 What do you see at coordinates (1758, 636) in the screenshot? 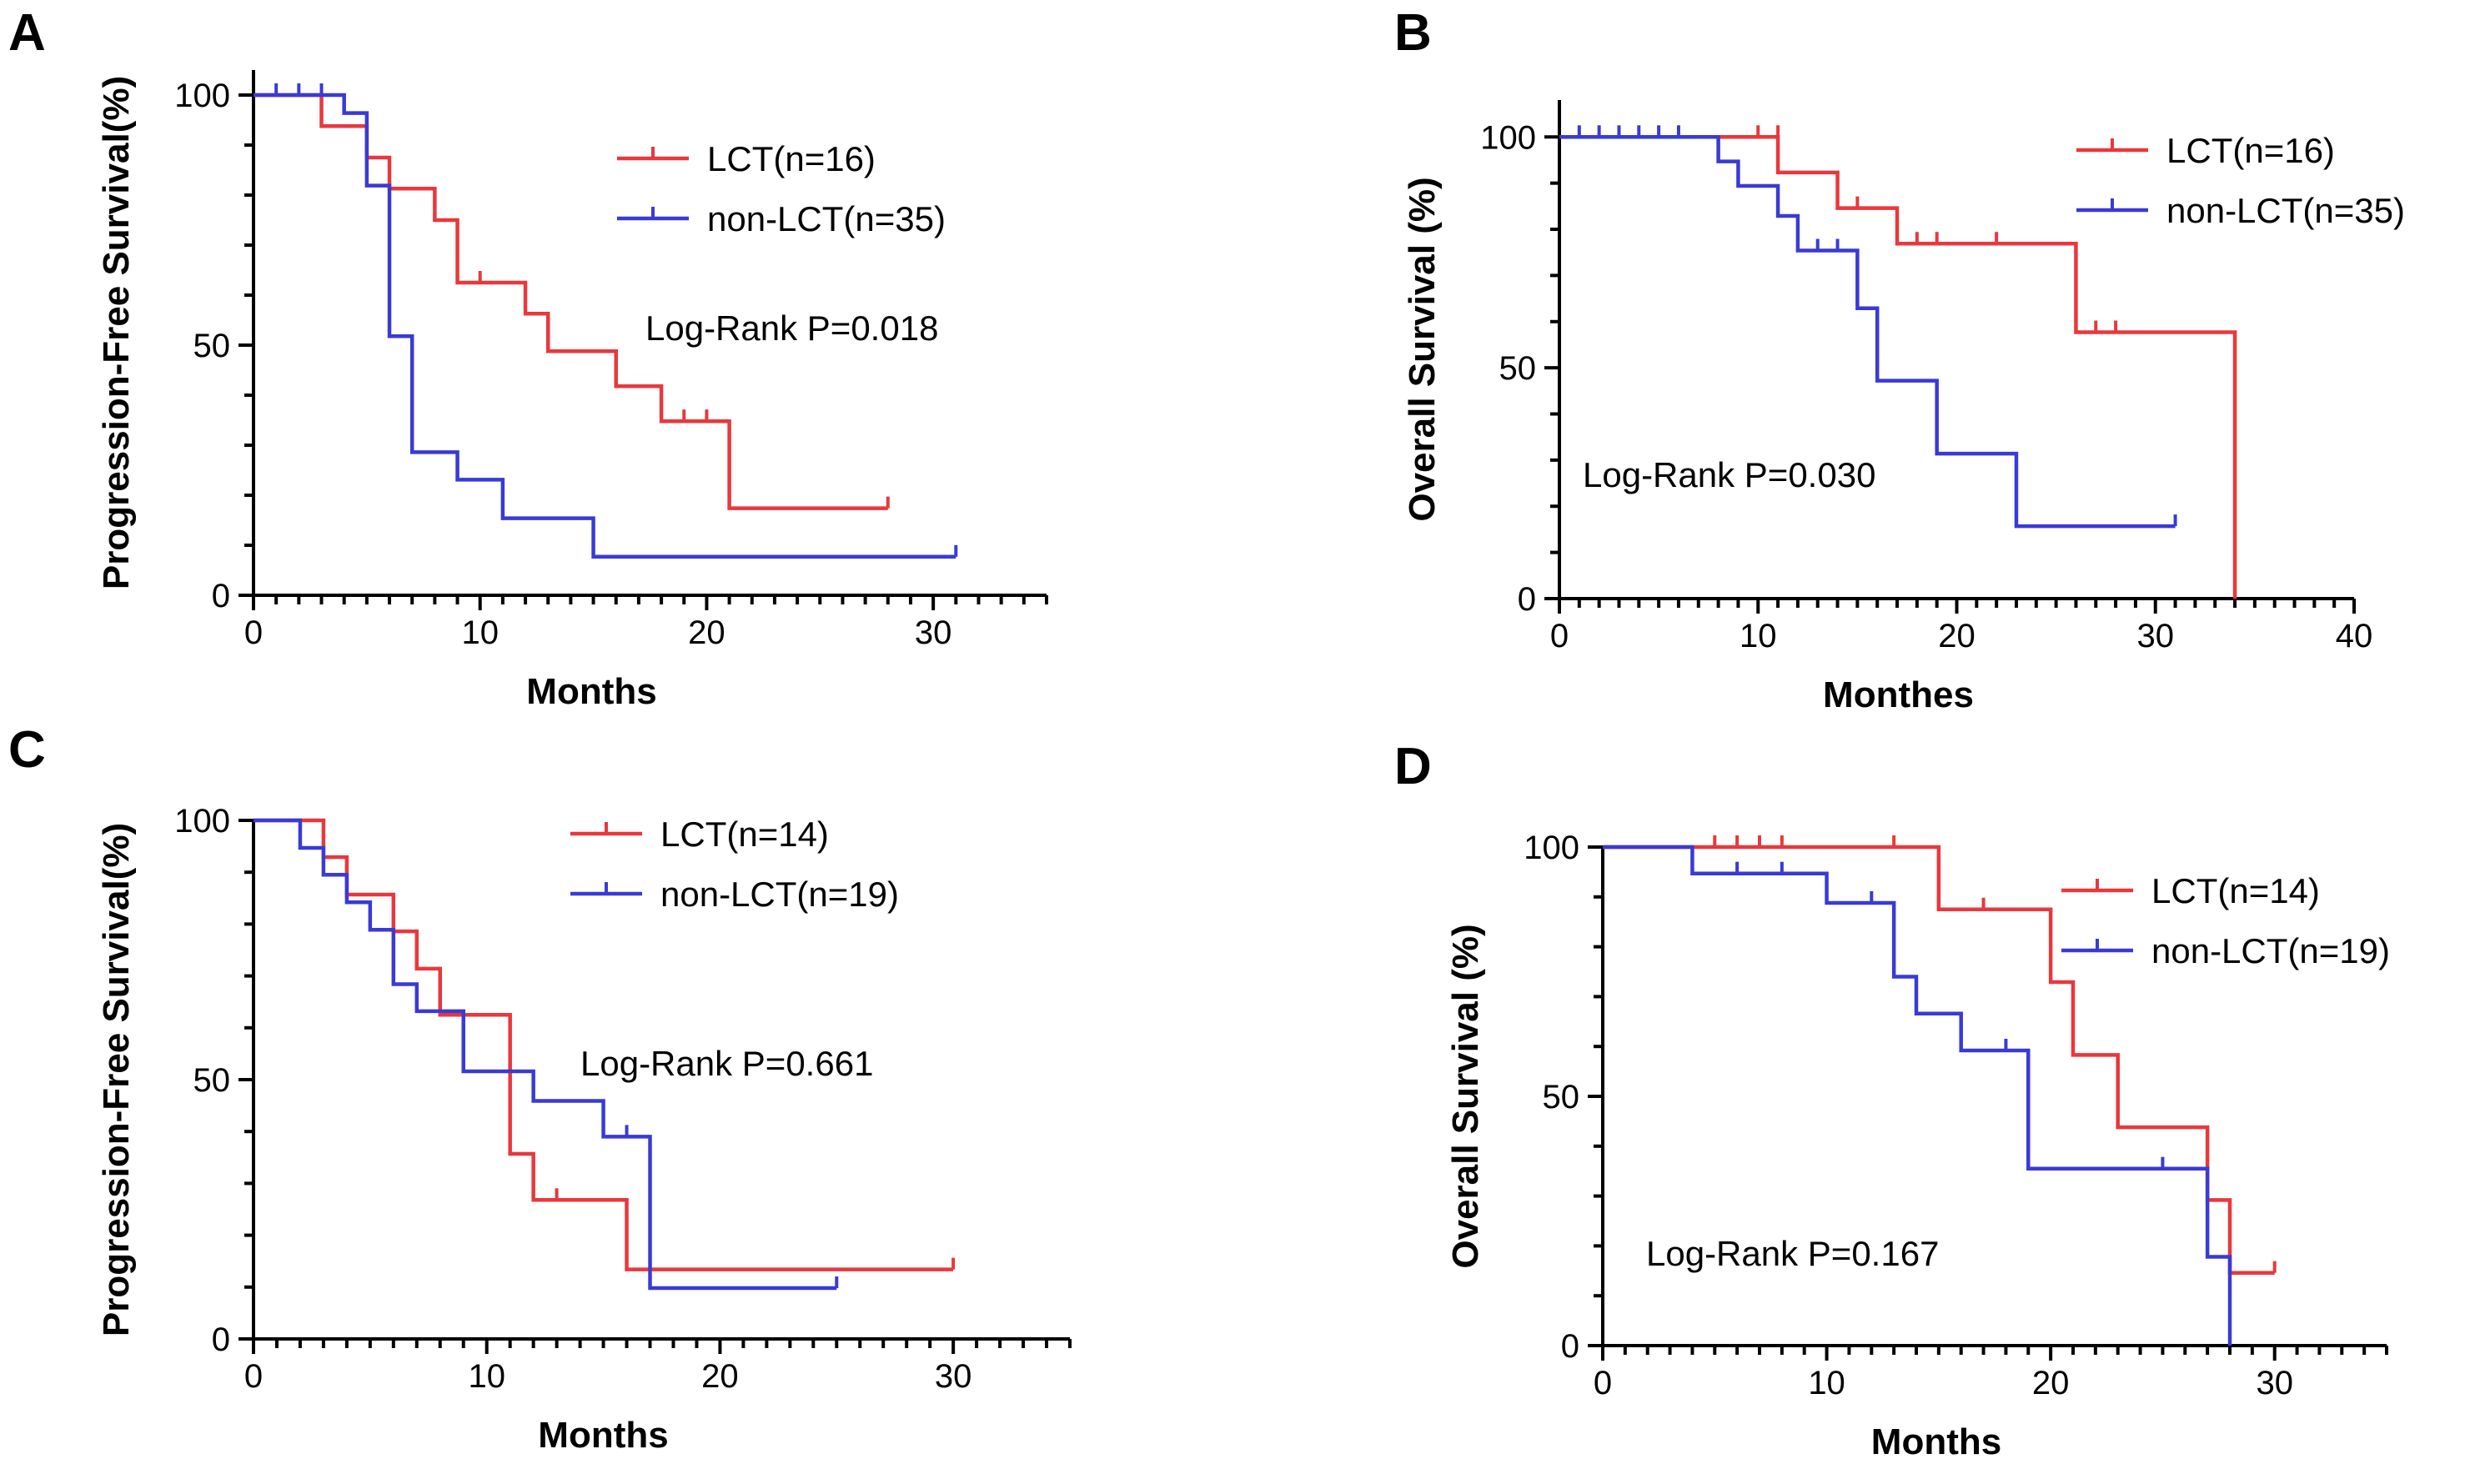
I see `x-tick-label-b: 10` at bounding box center [1758, 636].